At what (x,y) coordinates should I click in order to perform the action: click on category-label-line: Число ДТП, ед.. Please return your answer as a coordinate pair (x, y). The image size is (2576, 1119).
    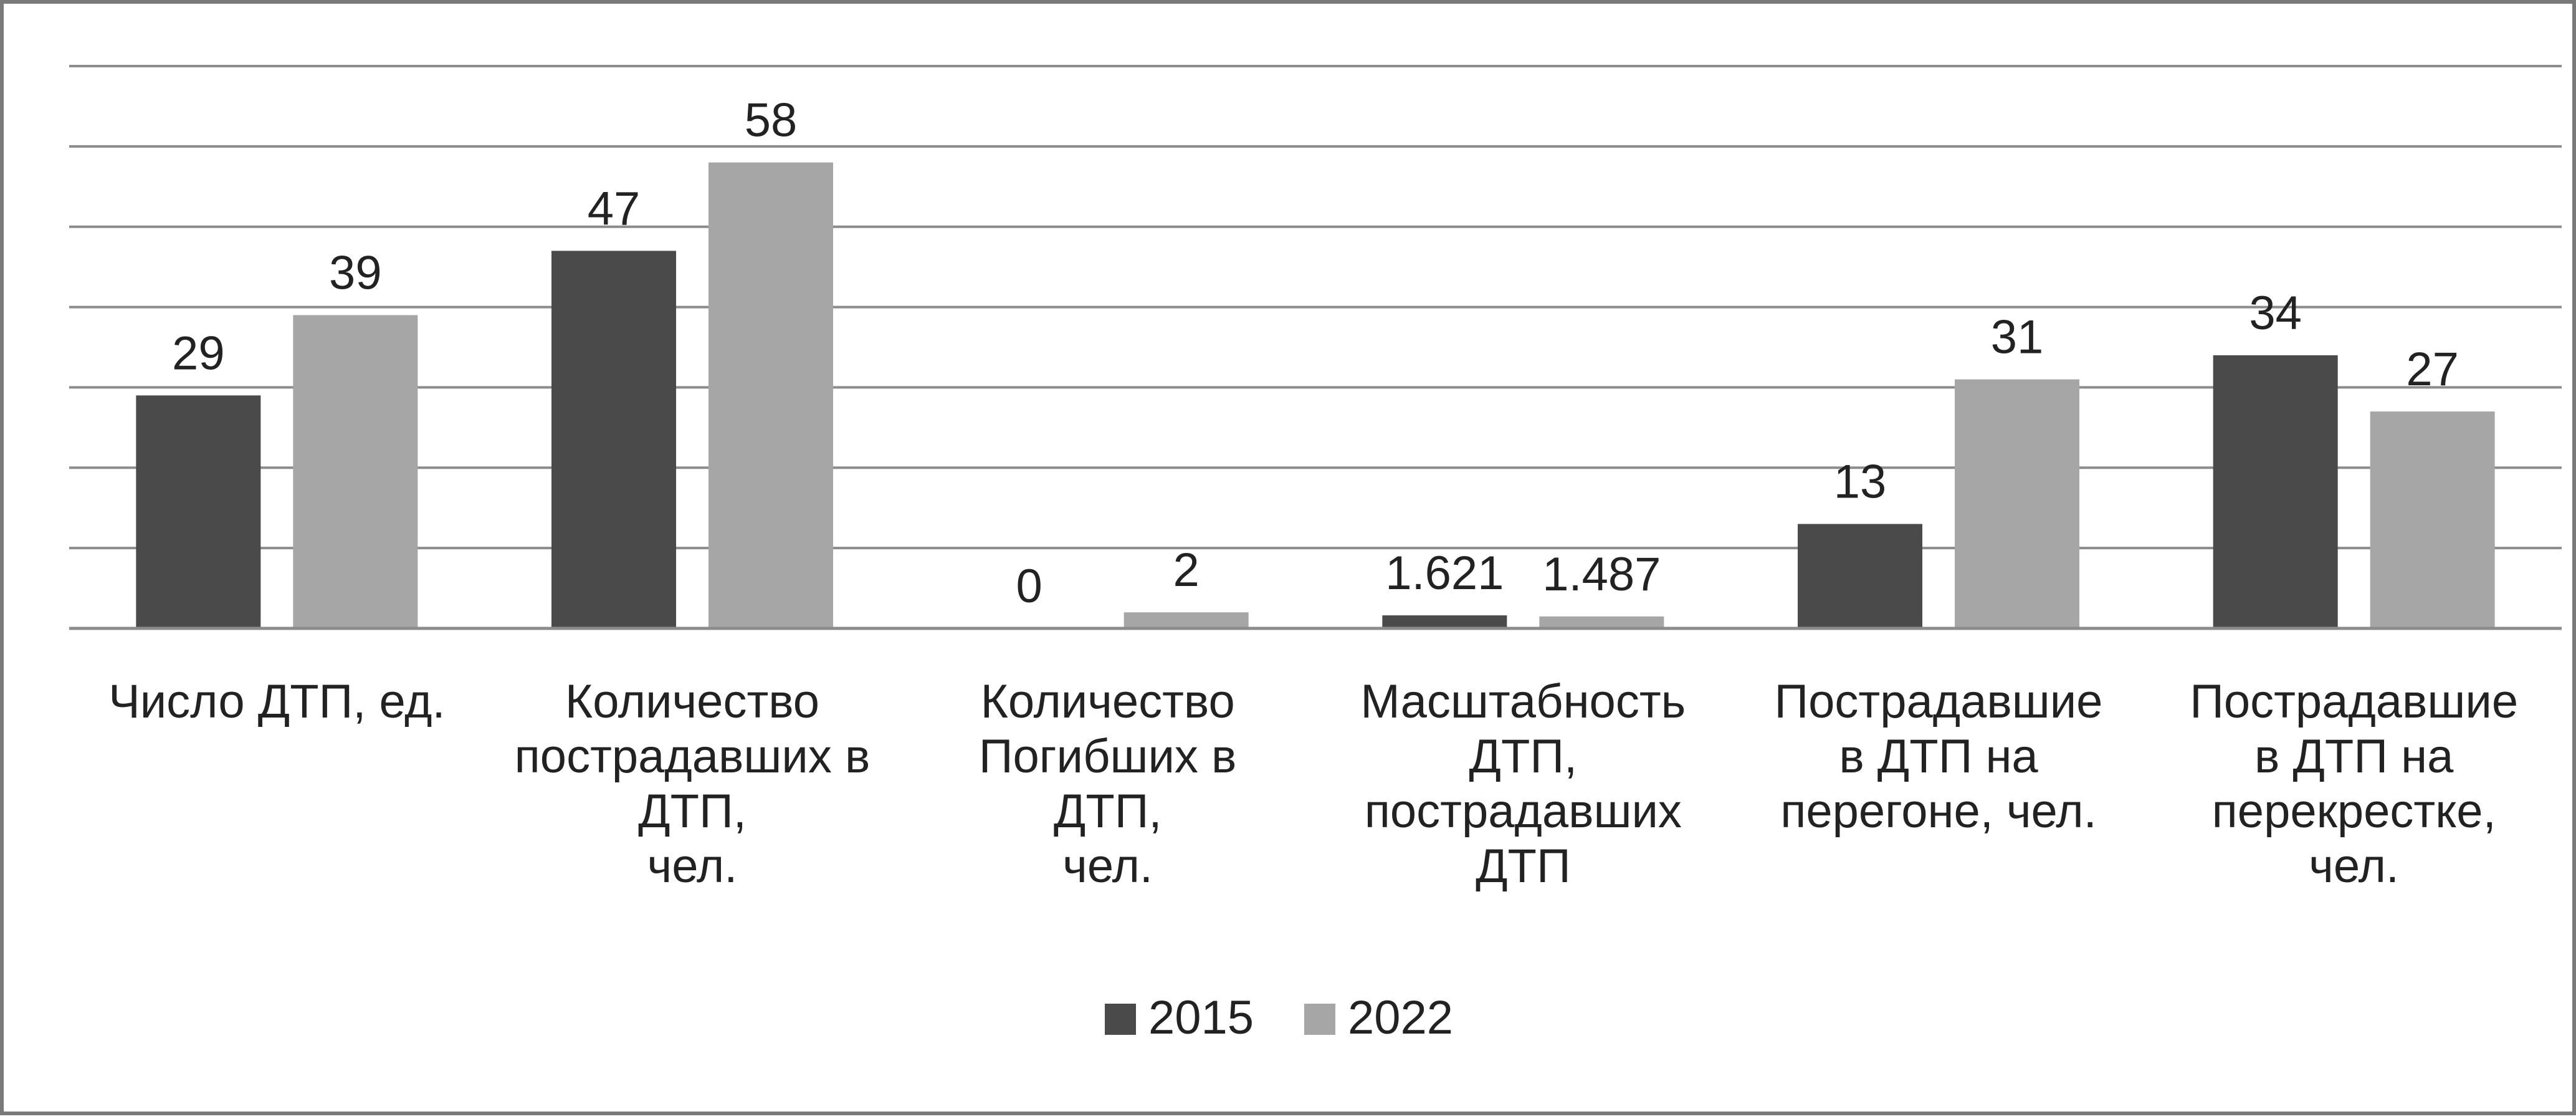
    Looking at the image, I should click on (277, 701).